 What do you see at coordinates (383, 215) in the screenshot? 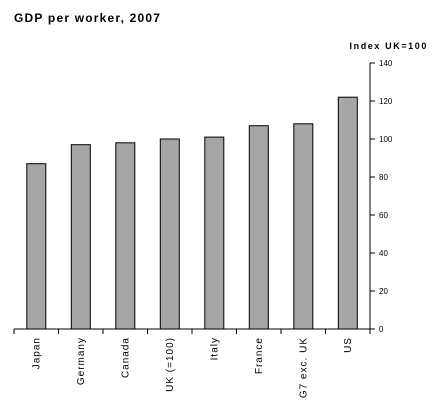
I see `y-tick-label: 60` at bounding box center [383, 215].